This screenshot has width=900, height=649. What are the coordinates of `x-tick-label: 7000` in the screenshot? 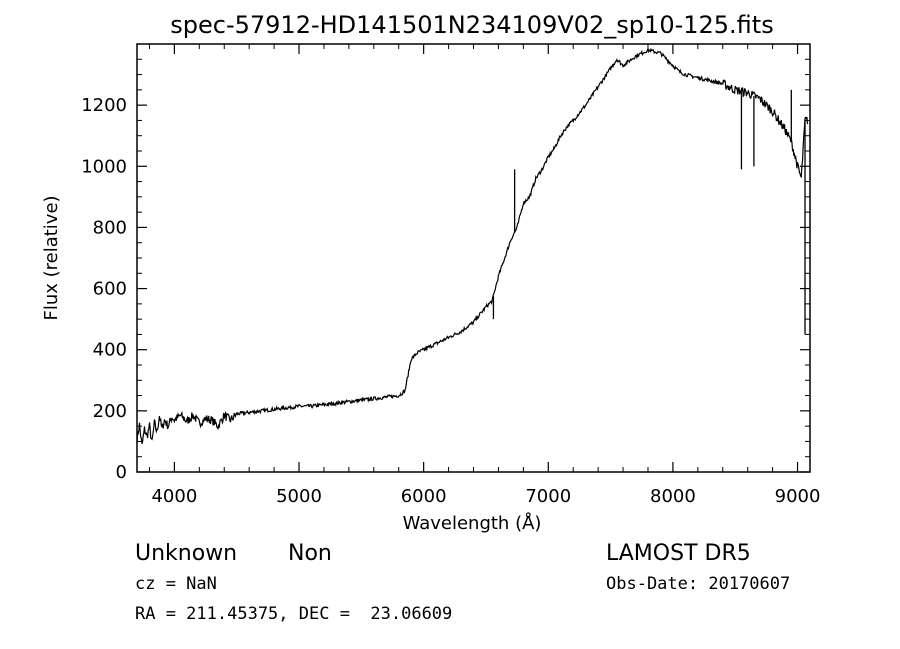 It's located at (548, 496).